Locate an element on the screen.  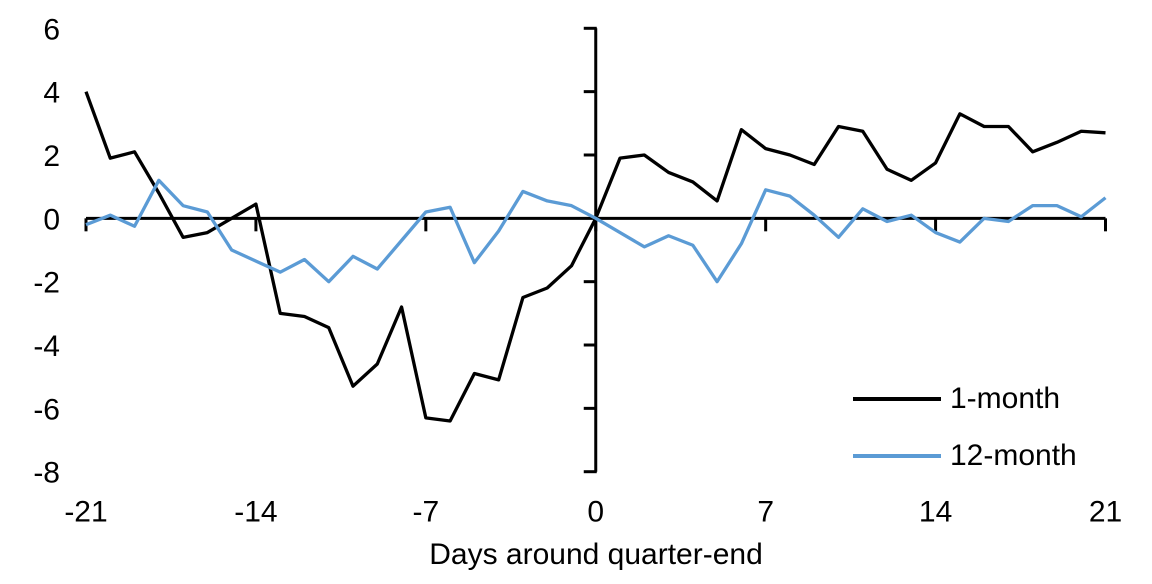
legend-item-12-month: 12-month is located at coordinates (965, 456).